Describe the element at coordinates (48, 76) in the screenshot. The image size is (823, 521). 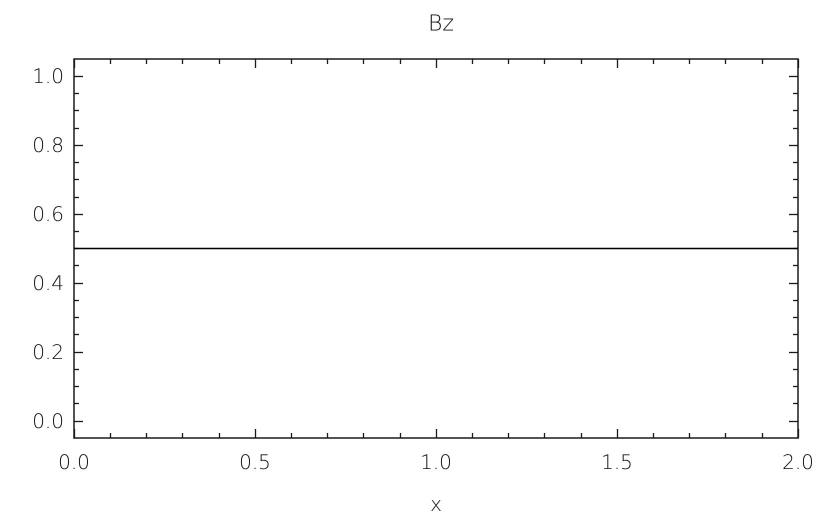
I see `y-tick-label: 1.0` at that location.